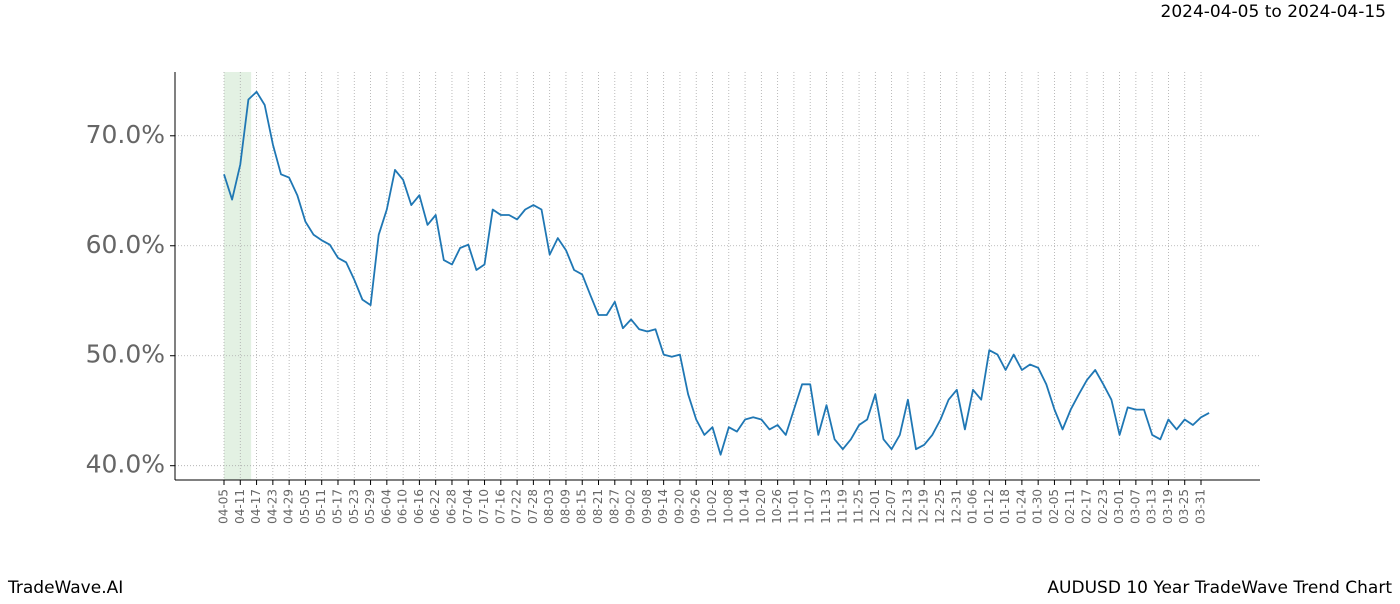 This screenshot has height=604, width=1400. What do you see at coordinates (125, 464) in the screenshot?
I see `y-tick-label: 40.0%` at bounding box center [125, 464].